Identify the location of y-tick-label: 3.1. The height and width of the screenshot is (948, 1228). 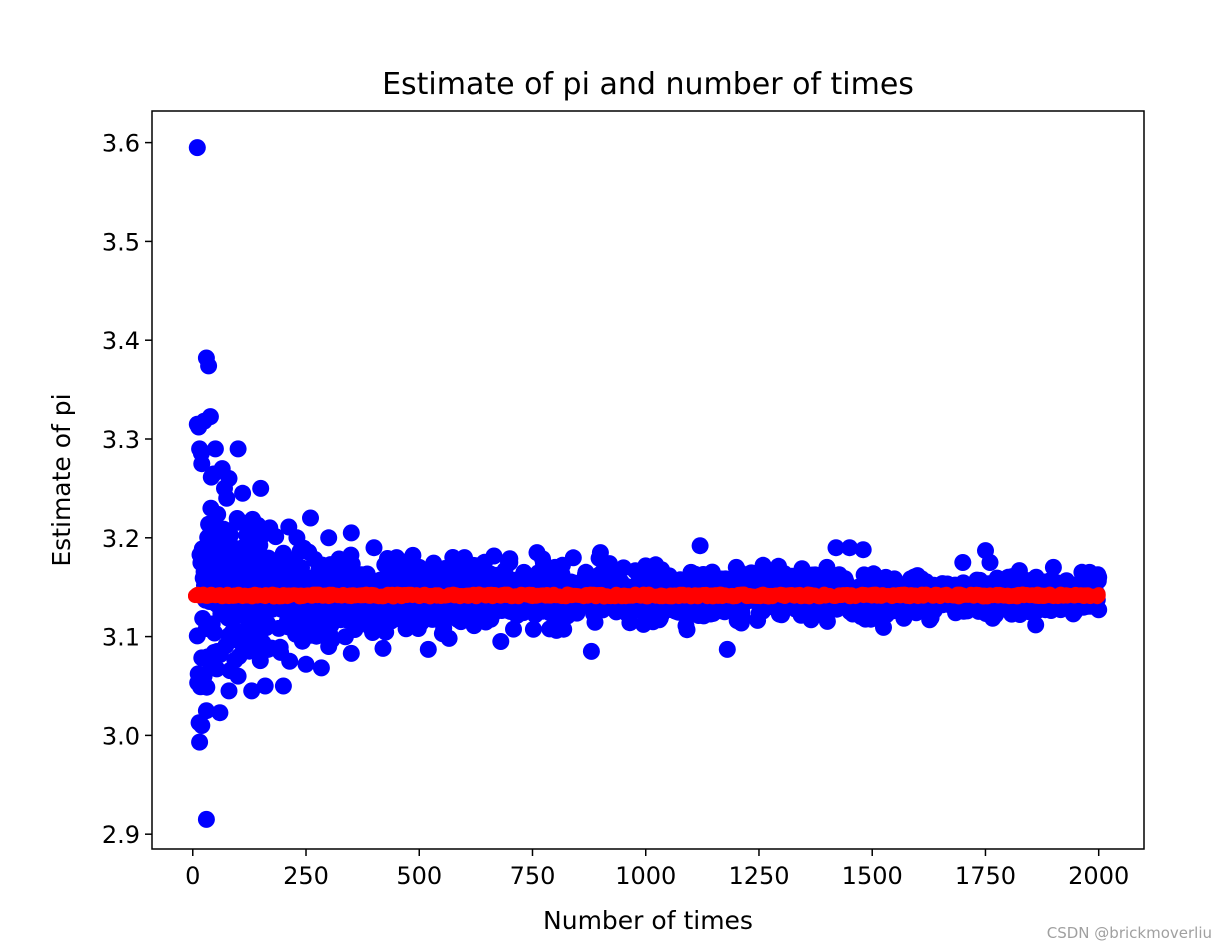
(121, 638).